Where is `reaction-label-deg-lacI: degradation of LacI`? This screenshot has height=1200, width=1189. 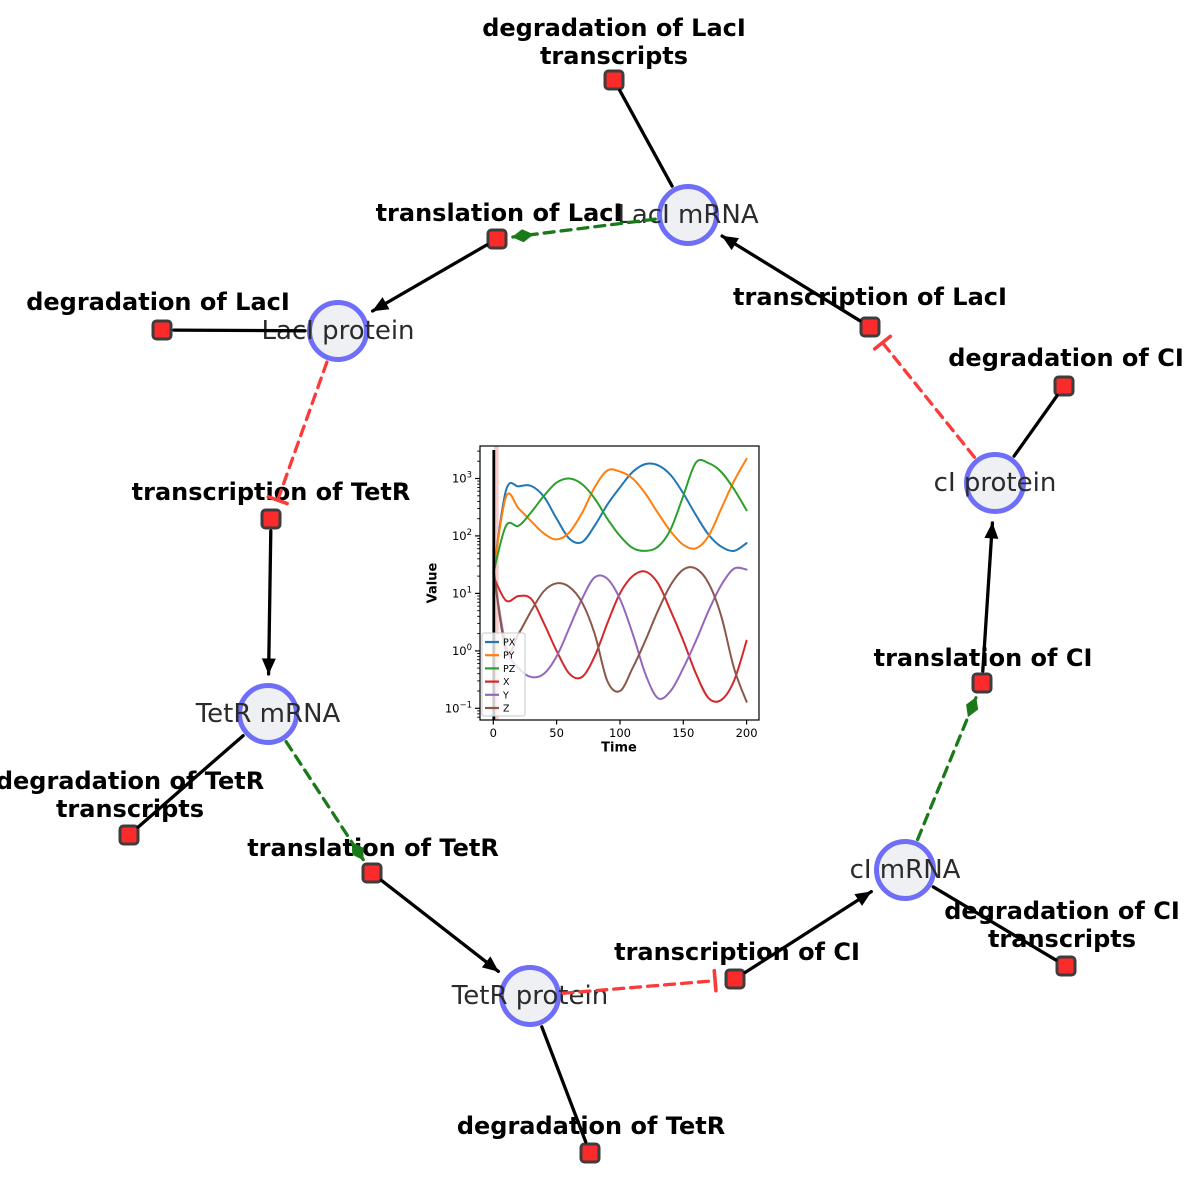
reaction-label-deg-lacI: degradation of LacI is located at coordinates (158, 302).